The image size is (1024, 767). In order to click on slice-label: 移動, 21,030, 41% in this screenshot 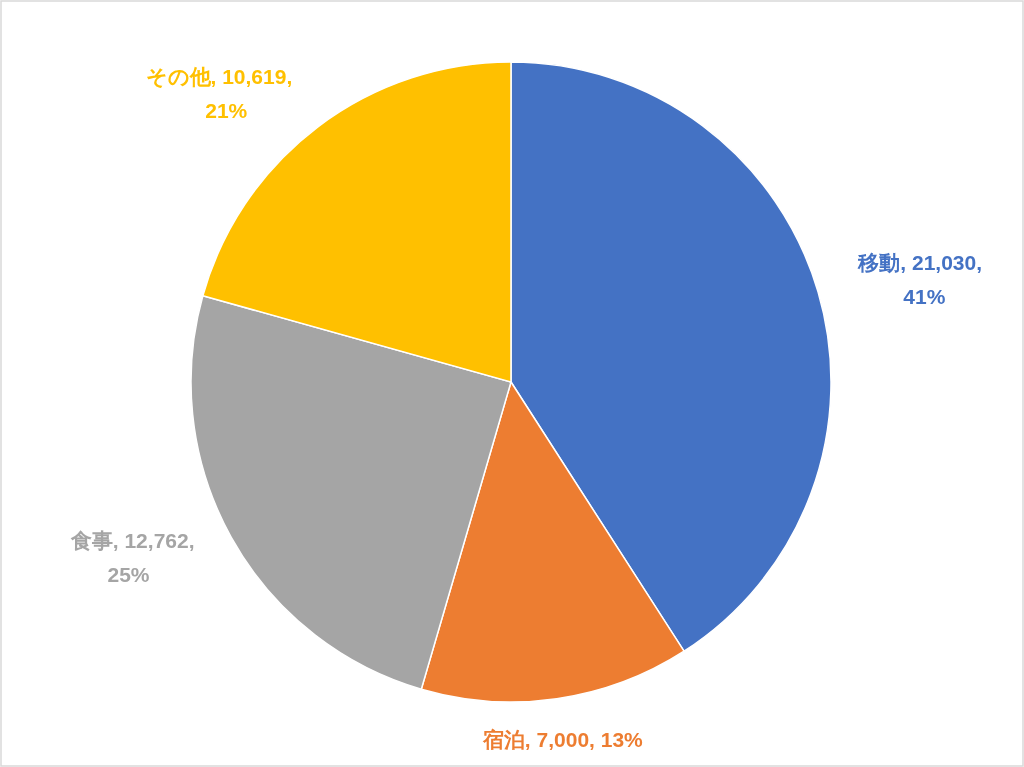, I will do `click(920, 279)`.